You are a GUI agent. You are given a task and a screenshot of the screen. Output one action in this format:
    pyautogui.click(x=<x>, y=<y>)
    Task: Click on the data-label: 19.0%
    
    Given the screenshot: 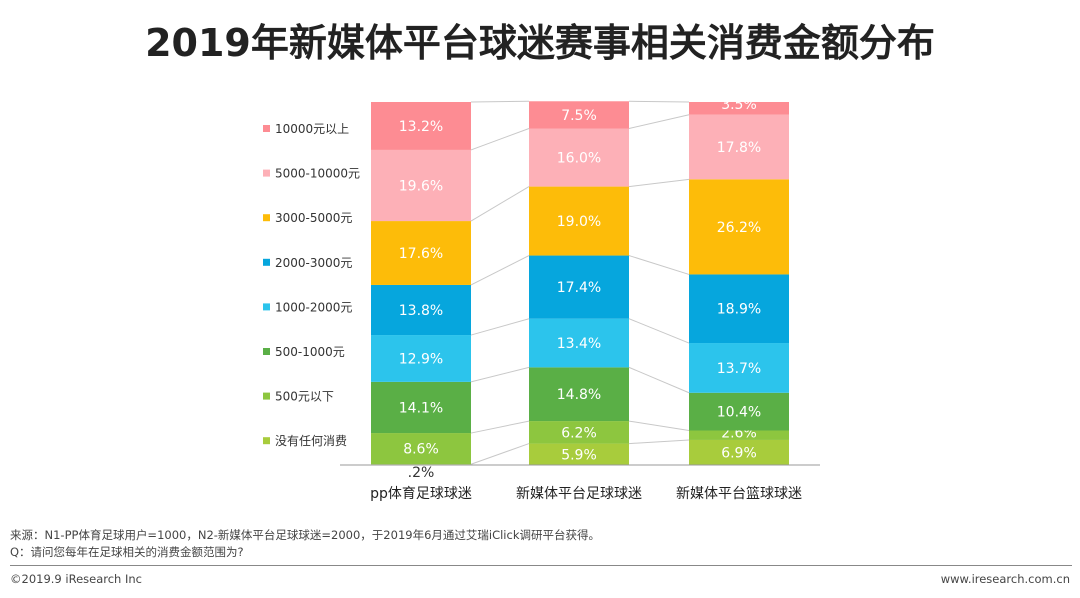 What is the action you would take?
    pyautogui.click(x=579, y=222)
    